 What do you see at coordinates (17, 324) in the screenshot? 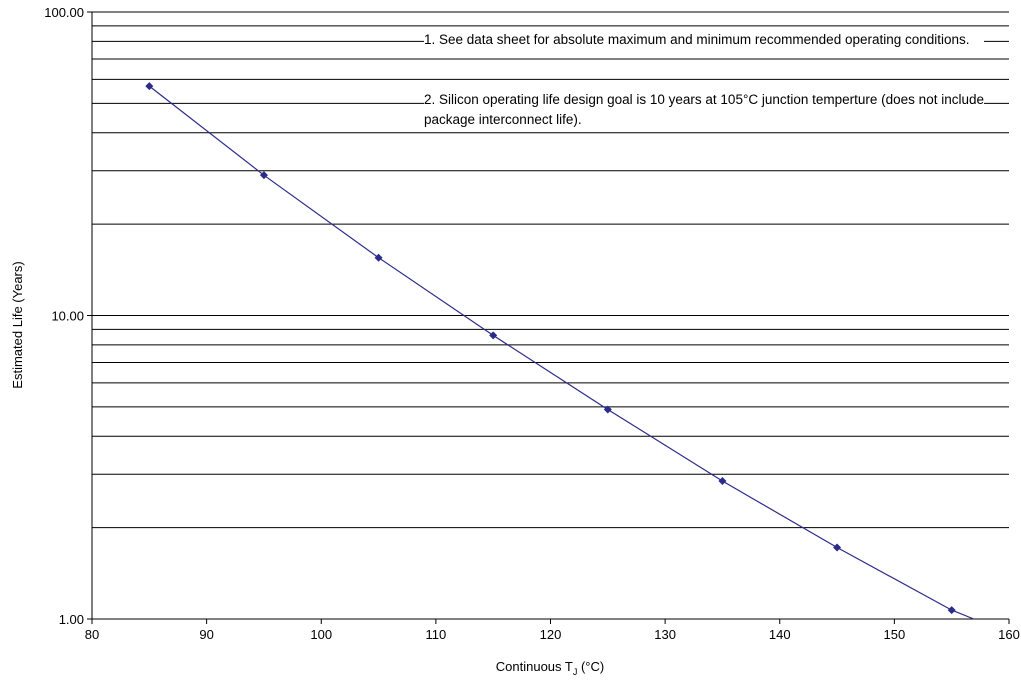
I see `y-axis-title: Estimated Life (Years)` at bounding box center [17, 324].